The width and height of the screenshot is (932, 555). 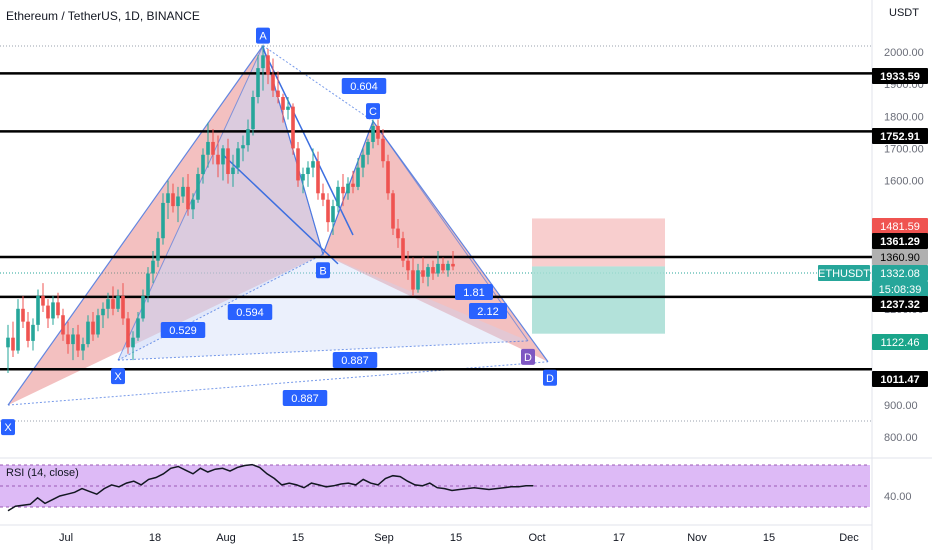 I want to click on ratio-text: 0.529, so click(x=183, y=331).